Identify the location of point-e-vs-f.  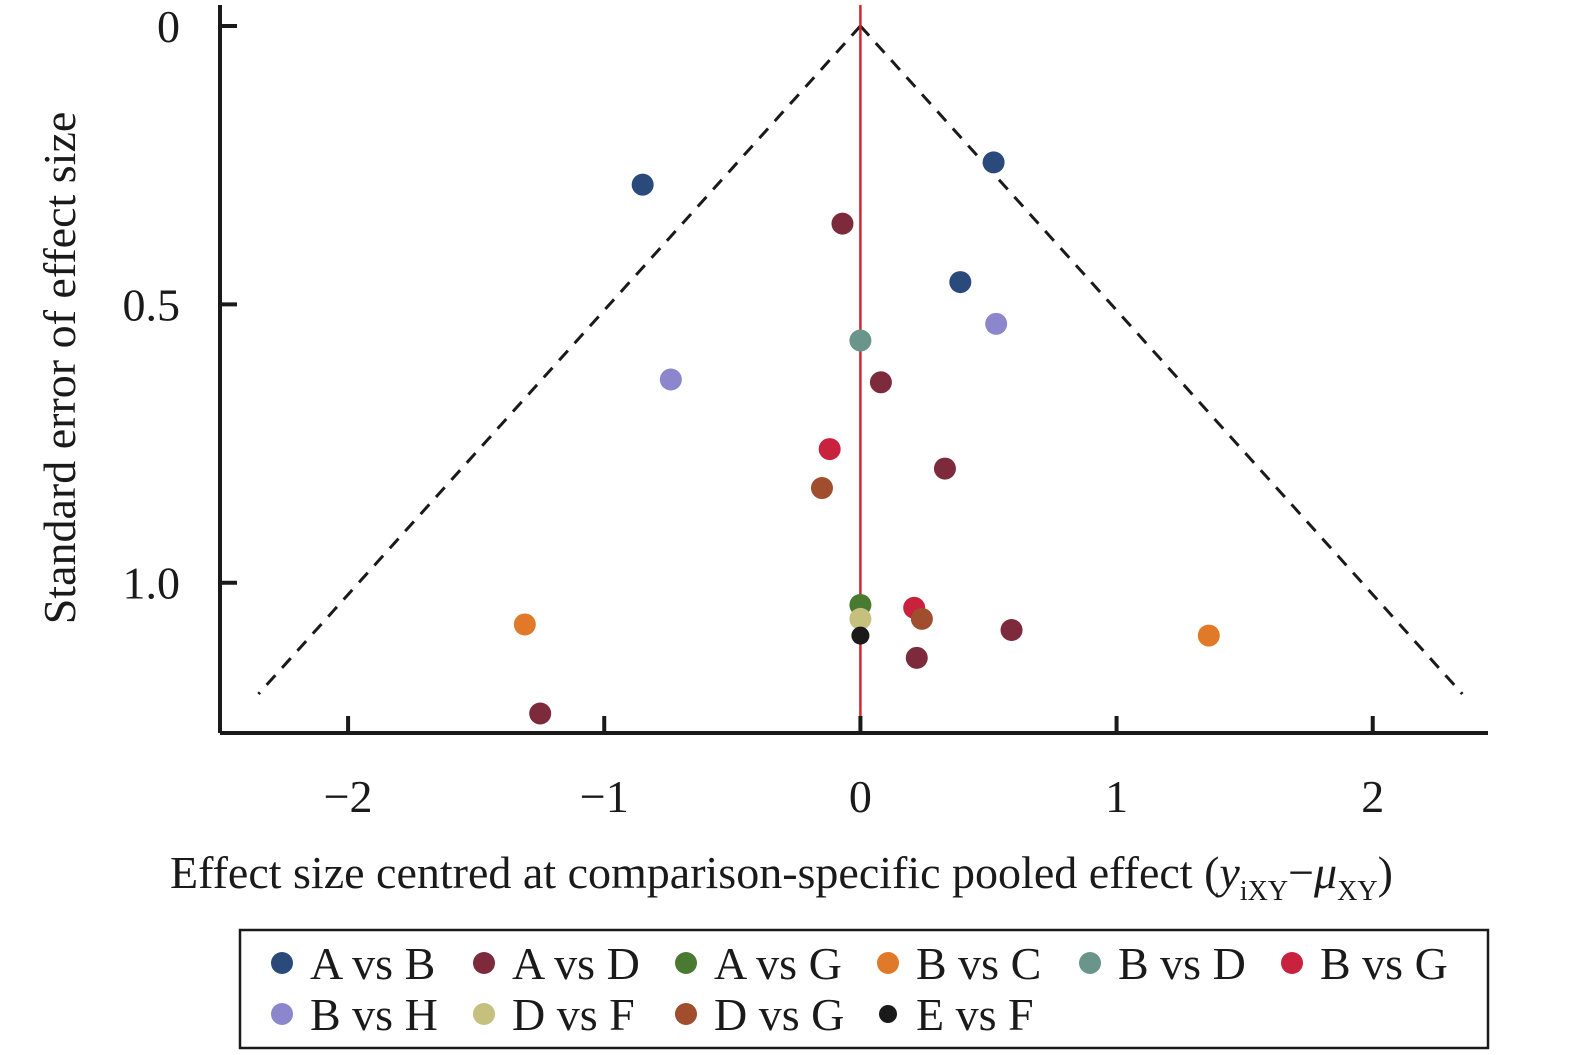
(860, 635).